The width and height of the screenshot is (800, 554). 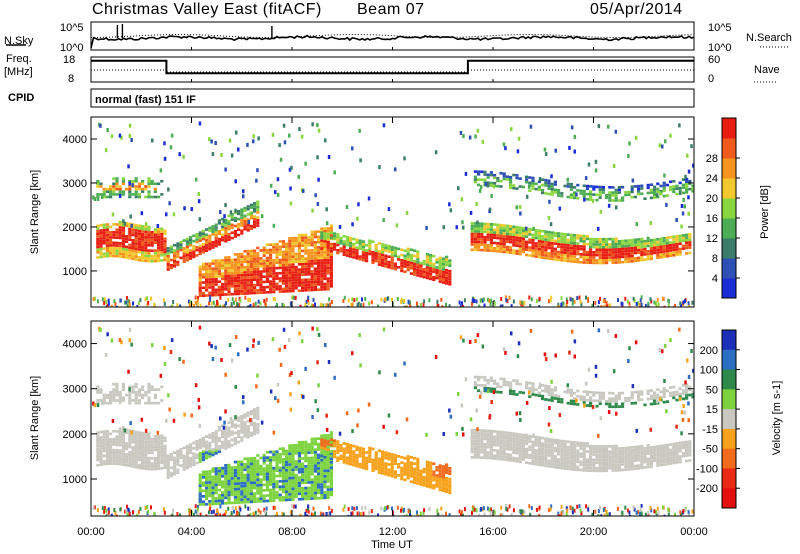 I want to click on date-label: 05/Apr/2014, so click(x=636, y=9).